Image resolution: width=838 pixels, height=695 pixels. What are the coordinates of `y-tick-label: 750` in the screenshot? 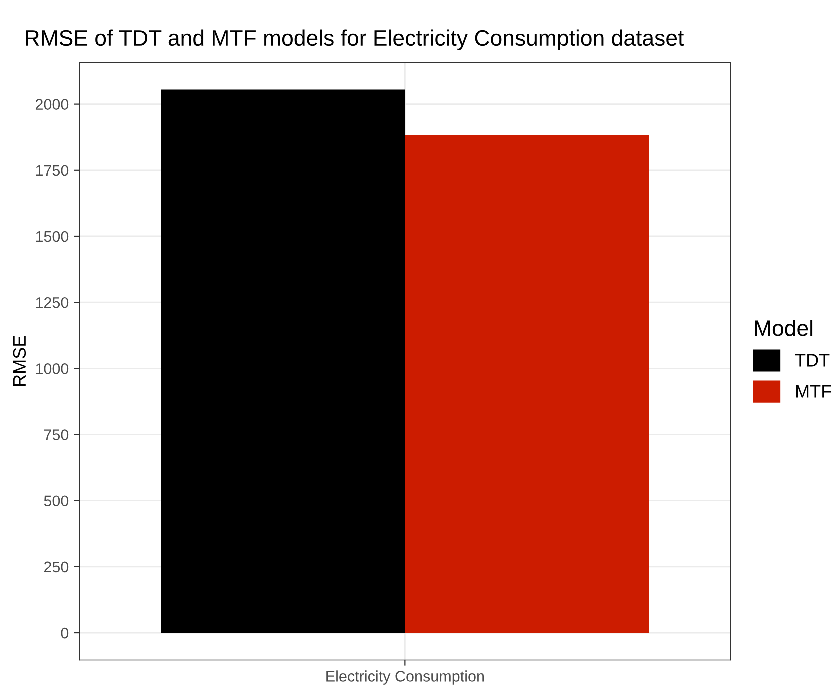 It's located at (56, 435).